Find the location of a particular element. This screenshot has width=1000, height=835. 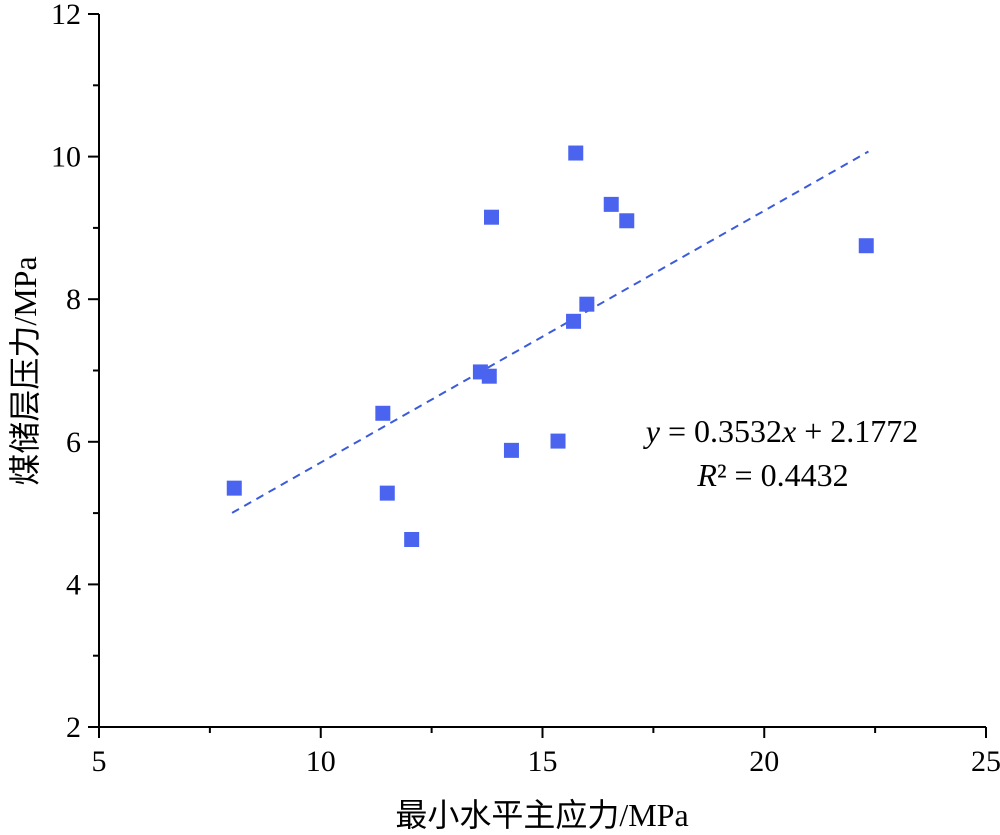

y-tick-label: 4 is located at coordinates (73, 584).